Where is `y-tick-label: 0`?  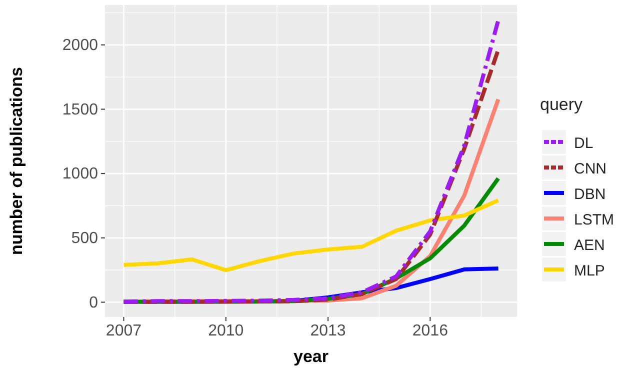 y-tick-label: 0 is located at coordinates (93, 303).